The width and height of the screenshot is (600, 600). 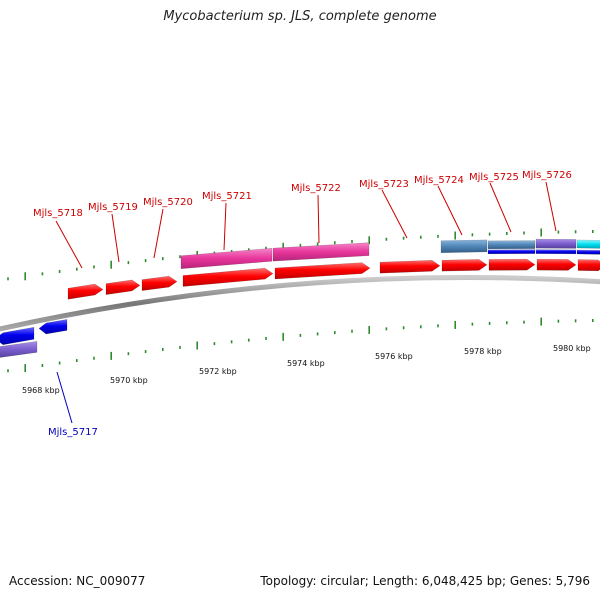 I want to click on gene-track, so click(x=300, y=301).